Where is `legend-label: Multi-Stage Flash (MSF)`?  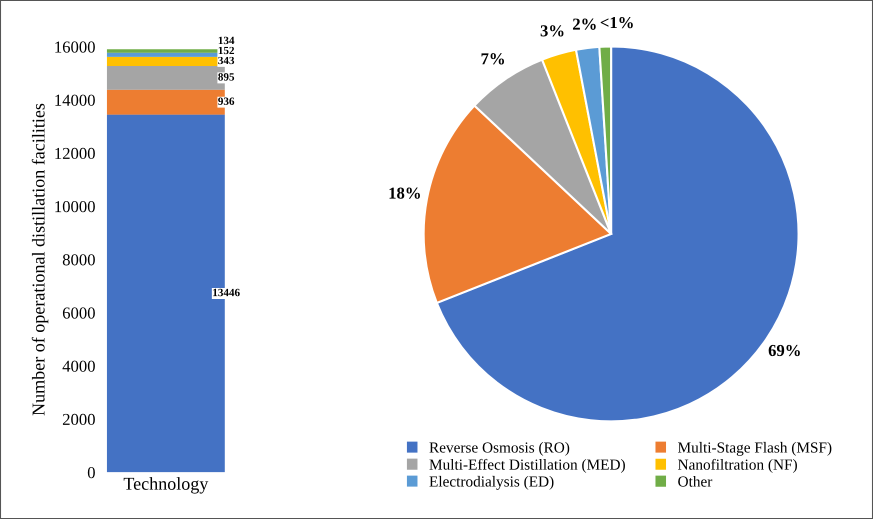
legend-label: Multi-Stage Flash (MSF) is located at coordinates (755, 449).